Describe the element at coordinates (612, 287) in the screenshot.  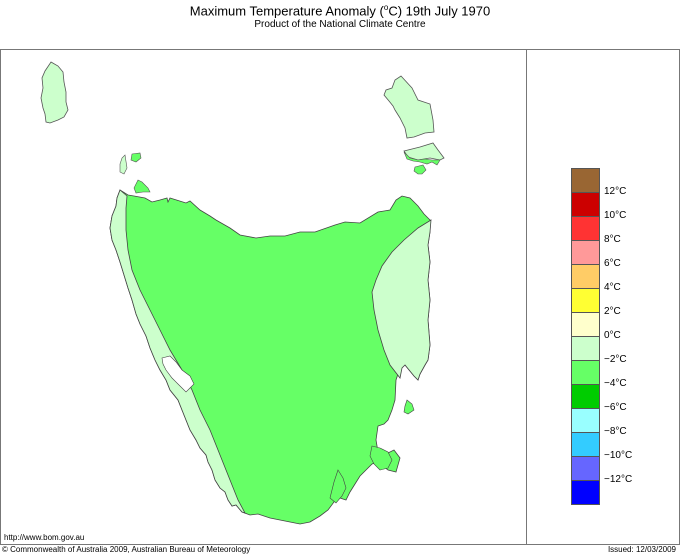
I see `legend-label: 4°C` at that location.